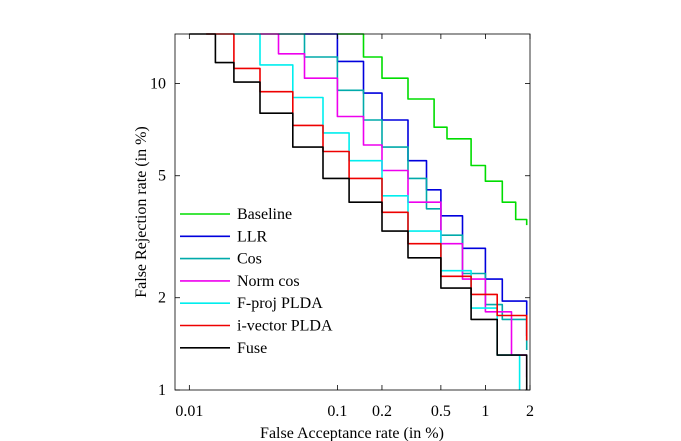  I want to click on y-tick-label: 2, so click(162, 298).